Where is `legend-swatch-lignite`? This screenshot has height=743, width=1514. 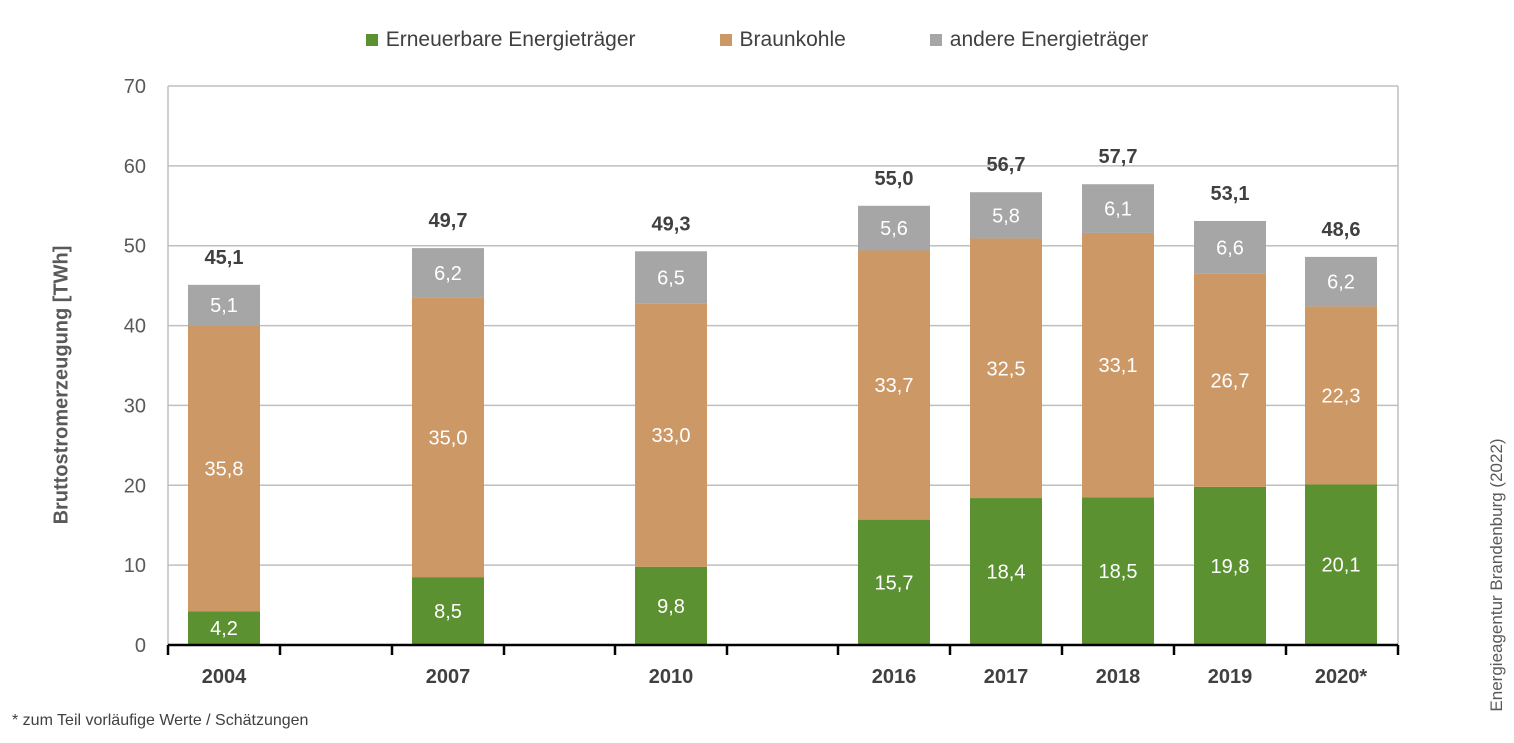
legend-swatch-lignite is located at coordinates (725, 40).